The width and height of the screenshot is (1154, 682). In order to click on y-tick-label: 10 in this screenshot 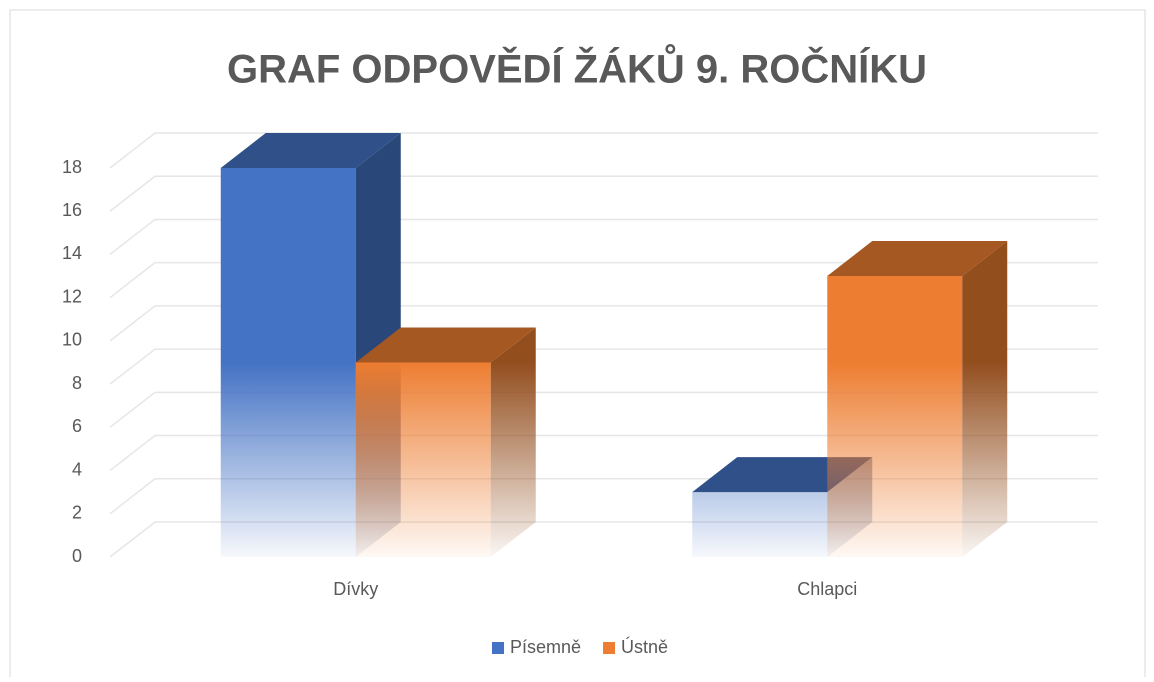, I will do `click(72, 340)`.